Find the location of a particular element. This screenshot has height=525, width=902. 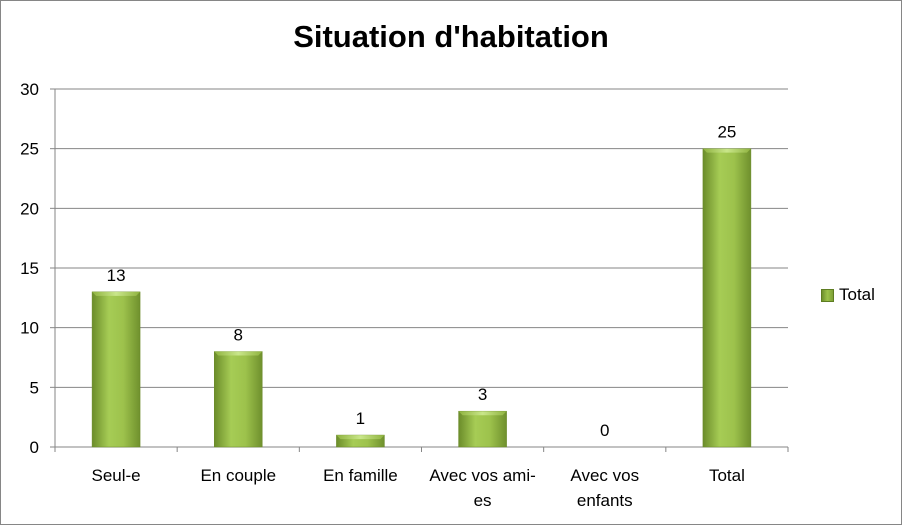

data-label: 0 is located at coordinates (604, 430).